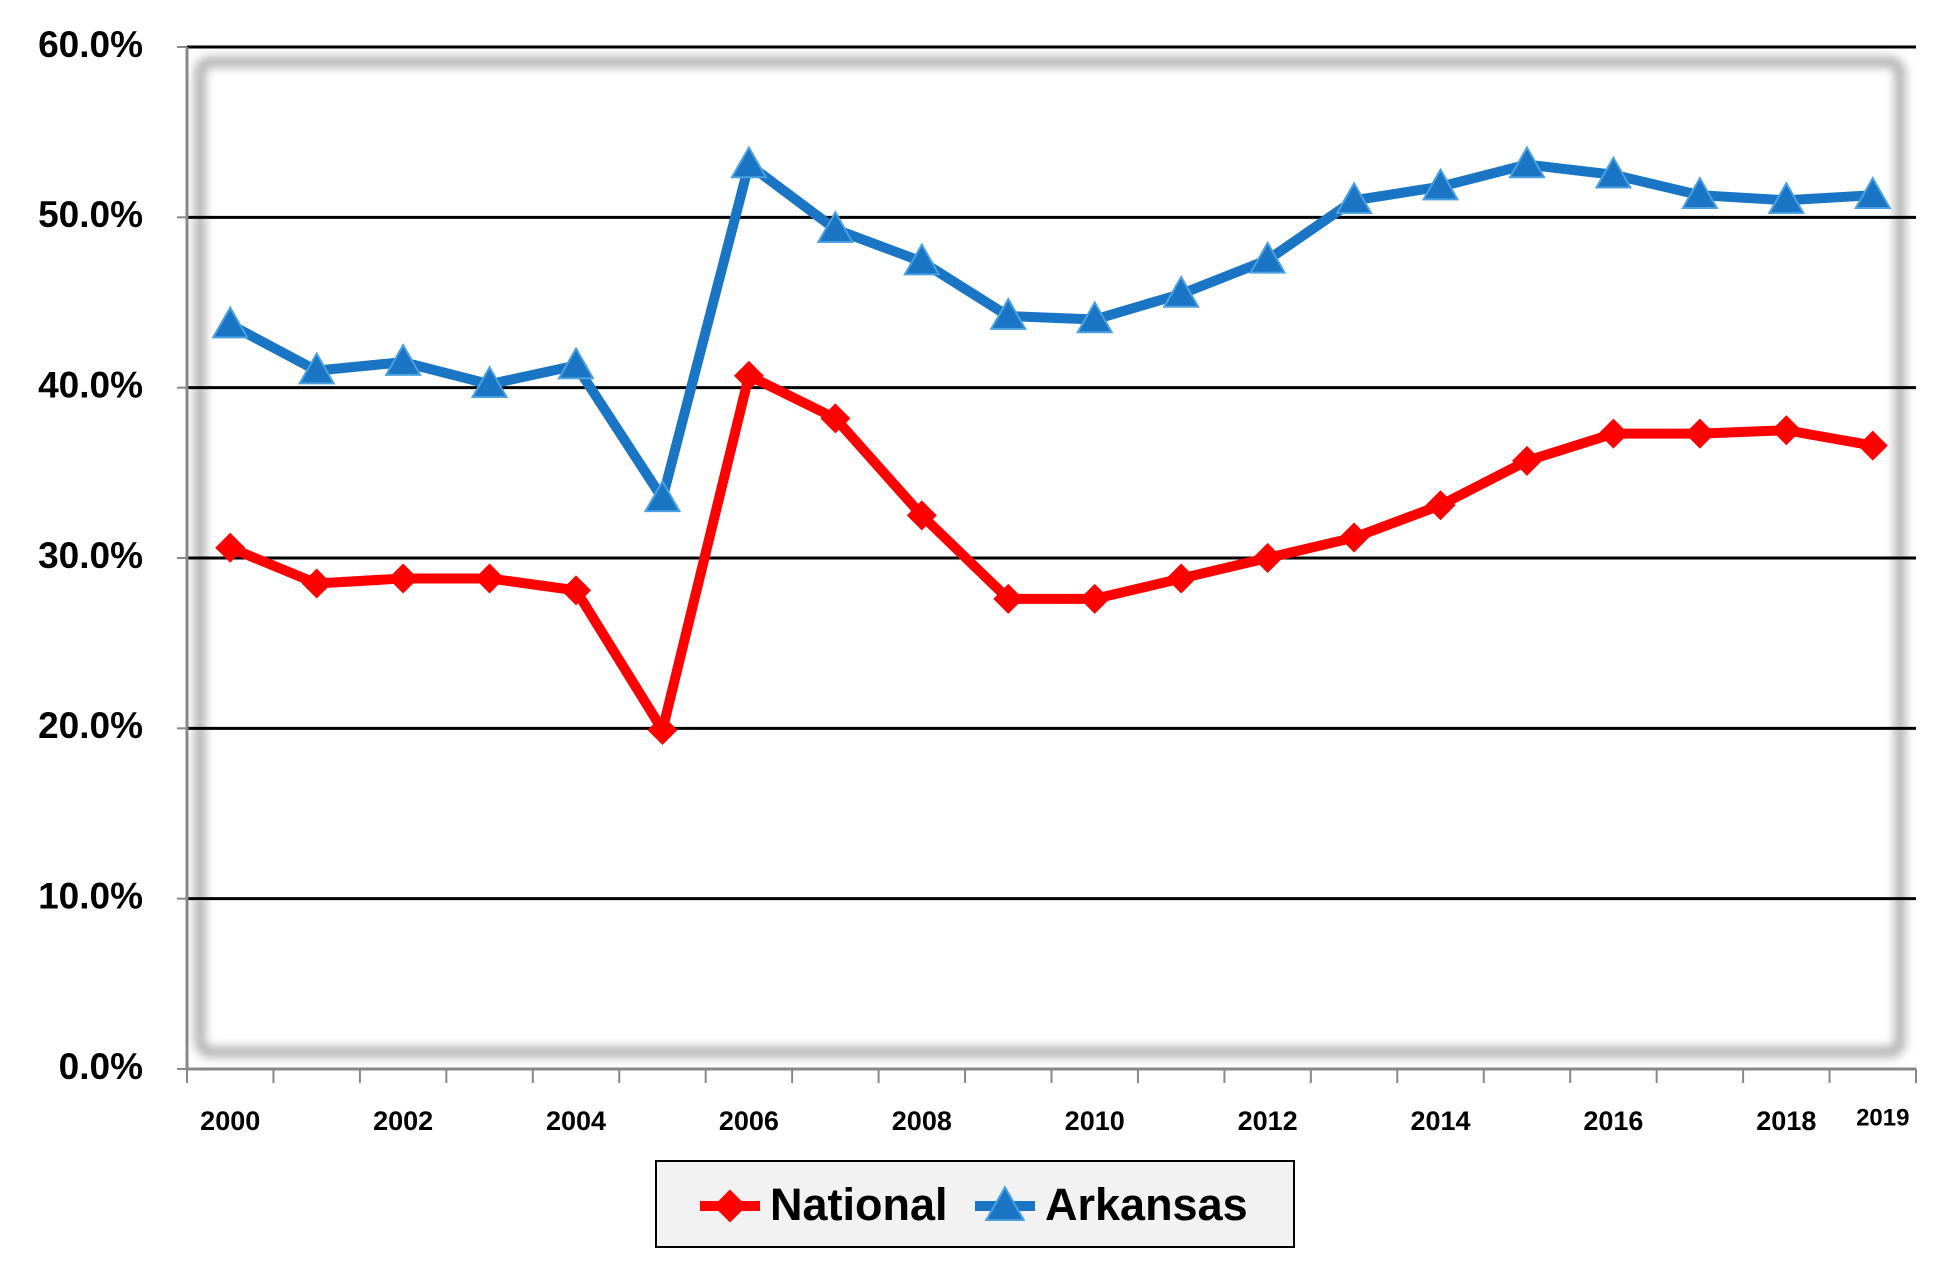 The image size is (1951, 1266). I want to click on y-tick-label: 10.0%, so click(90, 895).